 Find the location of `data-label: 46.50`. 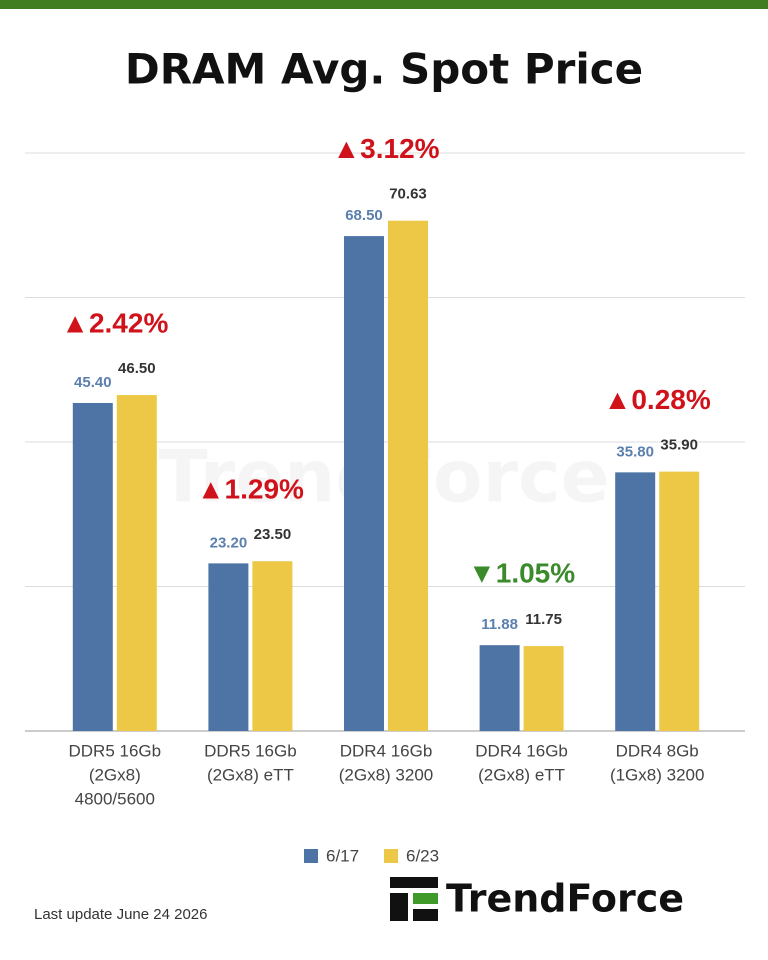

data-label: 46.50 is located at coordinates (137, 368).